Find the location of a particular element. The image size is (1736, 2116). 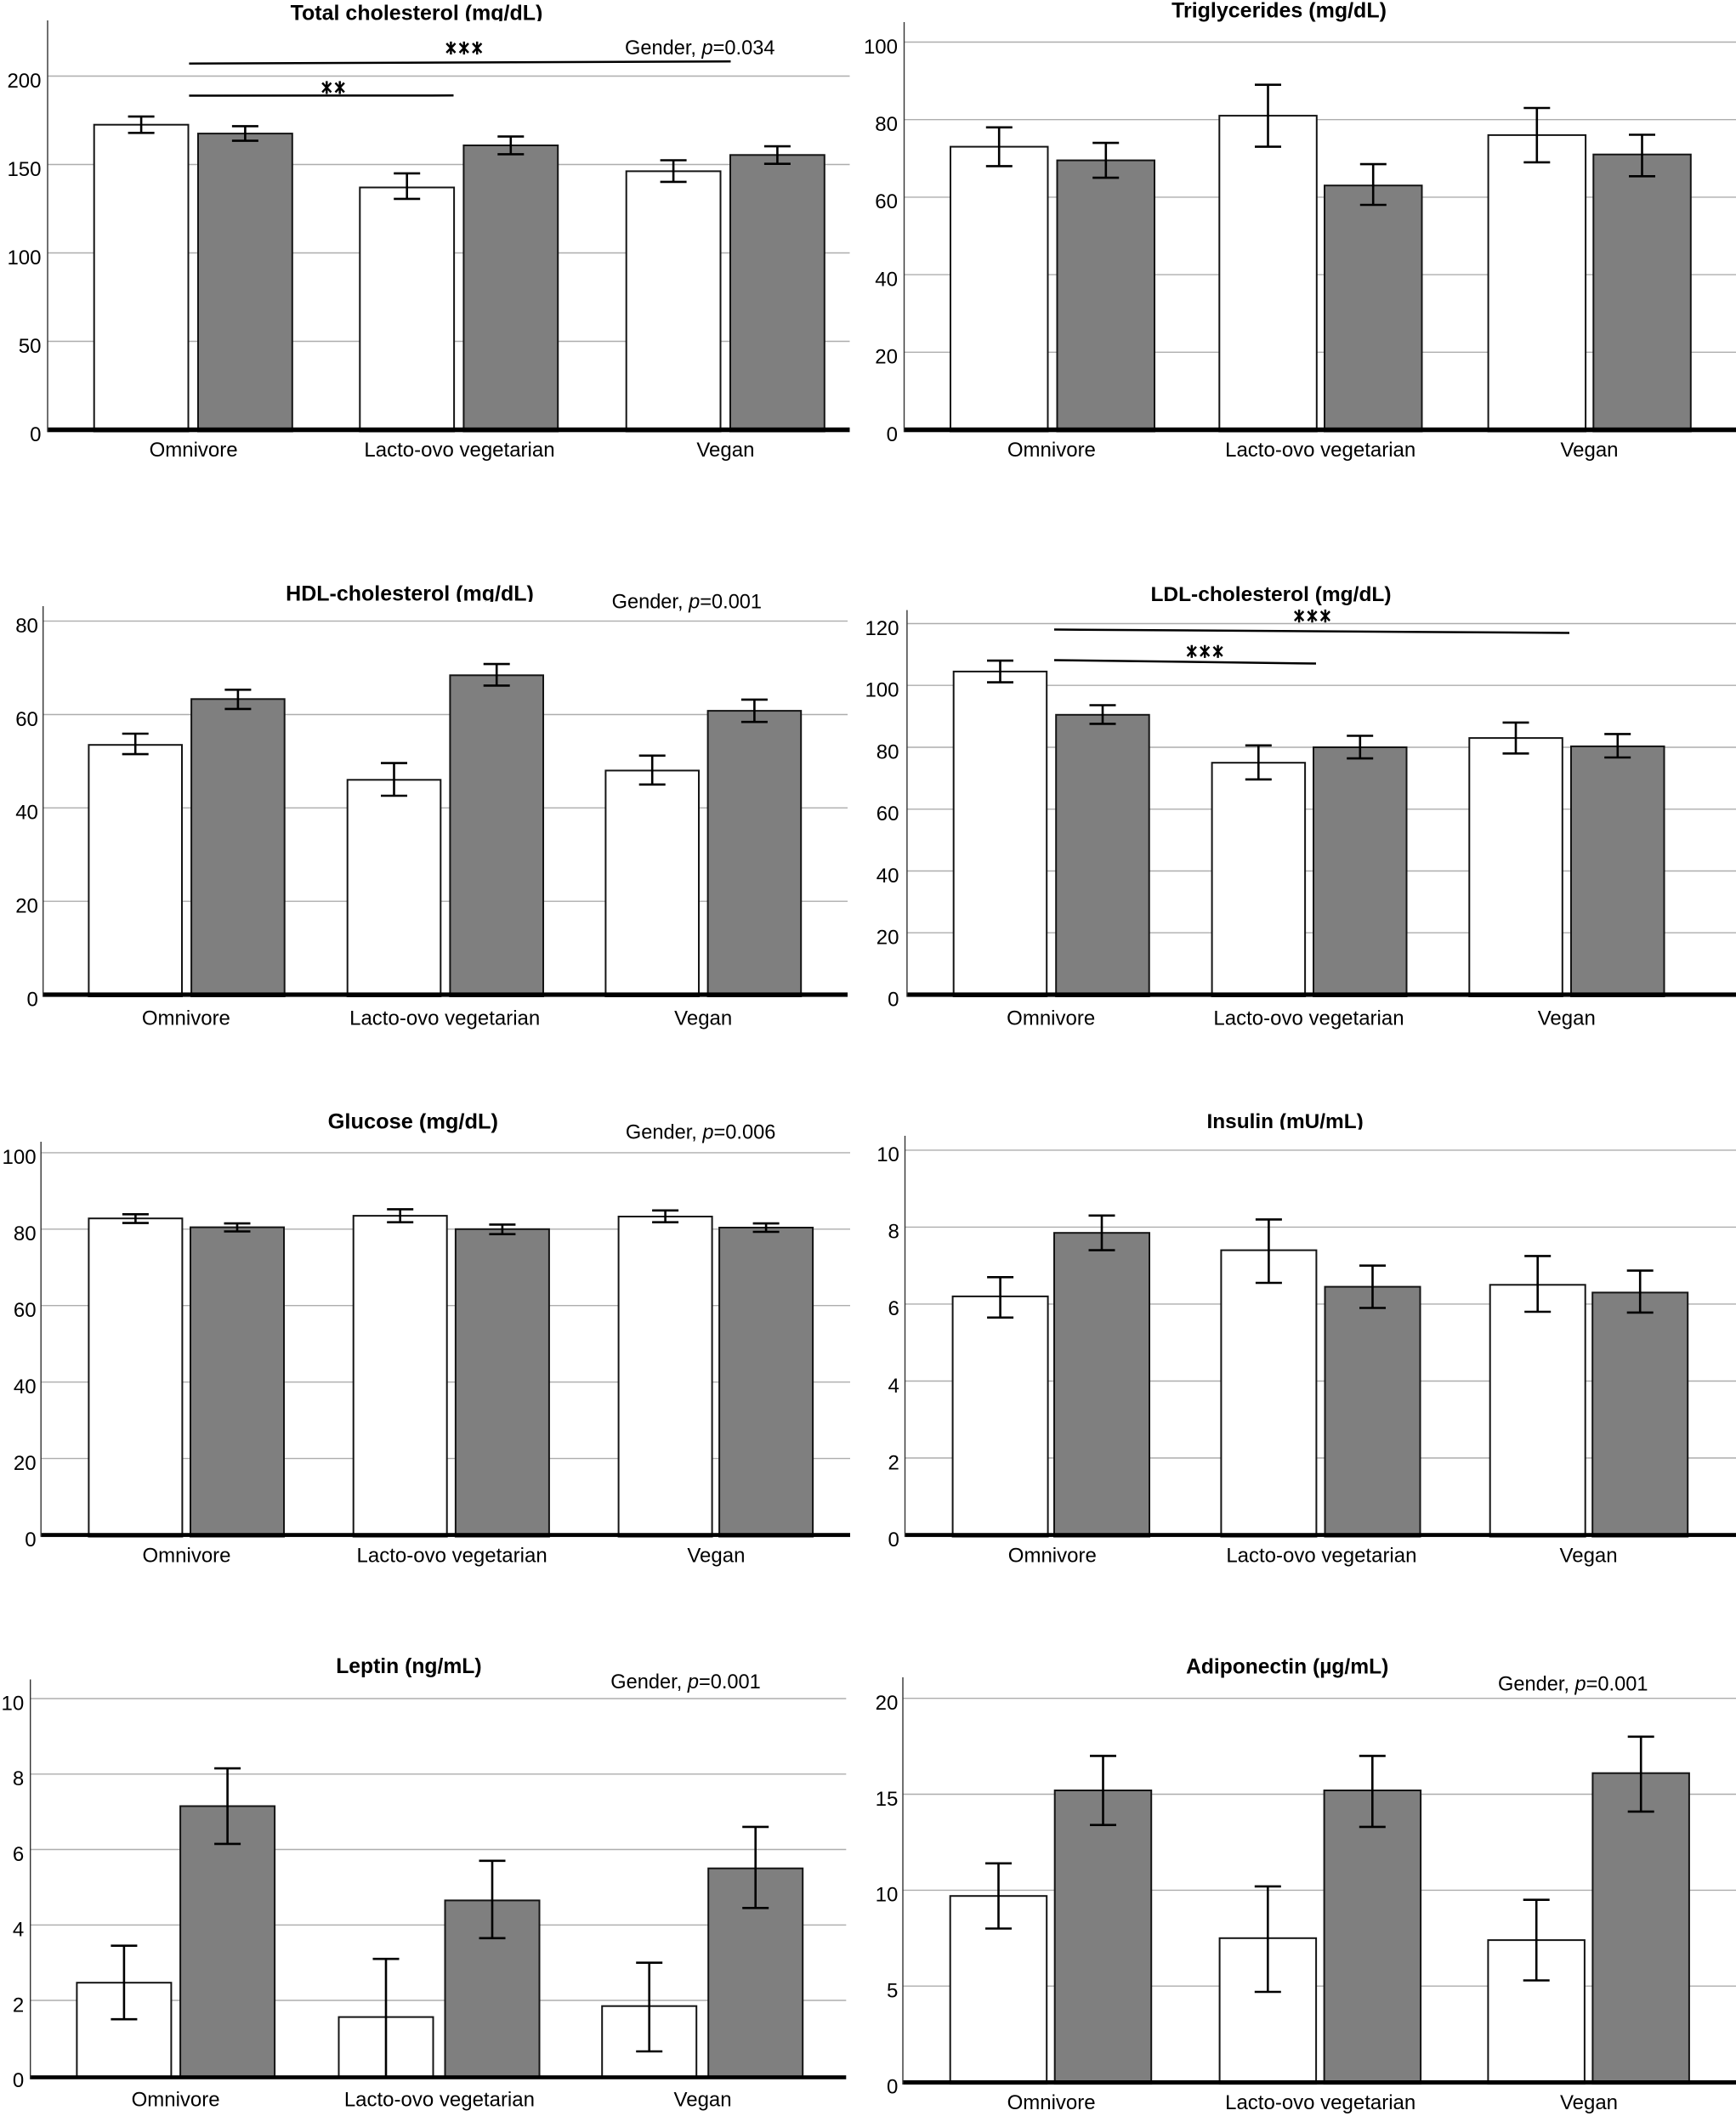

svg-text: LDL-cholesterol (mg/dL) is located at coordinates (1271, 594).